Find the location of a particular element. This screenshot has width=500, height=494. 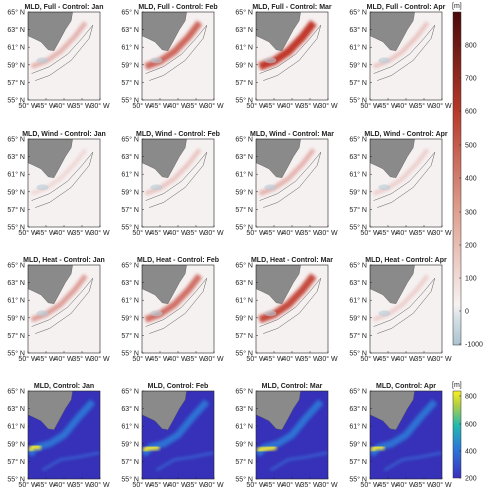

deep-mixing is located at coordinates (377, 448).